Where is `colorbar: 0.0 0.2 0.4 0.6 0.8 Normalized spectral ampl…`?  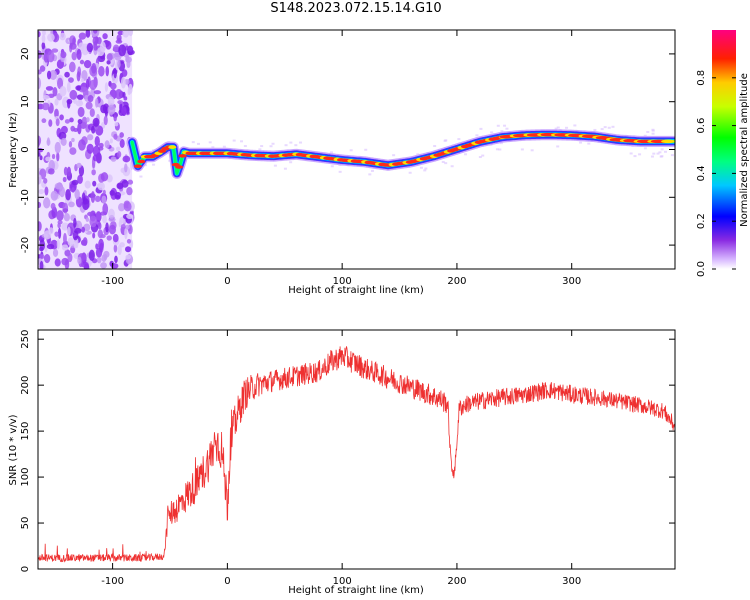 colorbar: 0.0 0.2 0.4 0.6 0.8 Normalized spectral ampl… is located at coordinates (723, 153).